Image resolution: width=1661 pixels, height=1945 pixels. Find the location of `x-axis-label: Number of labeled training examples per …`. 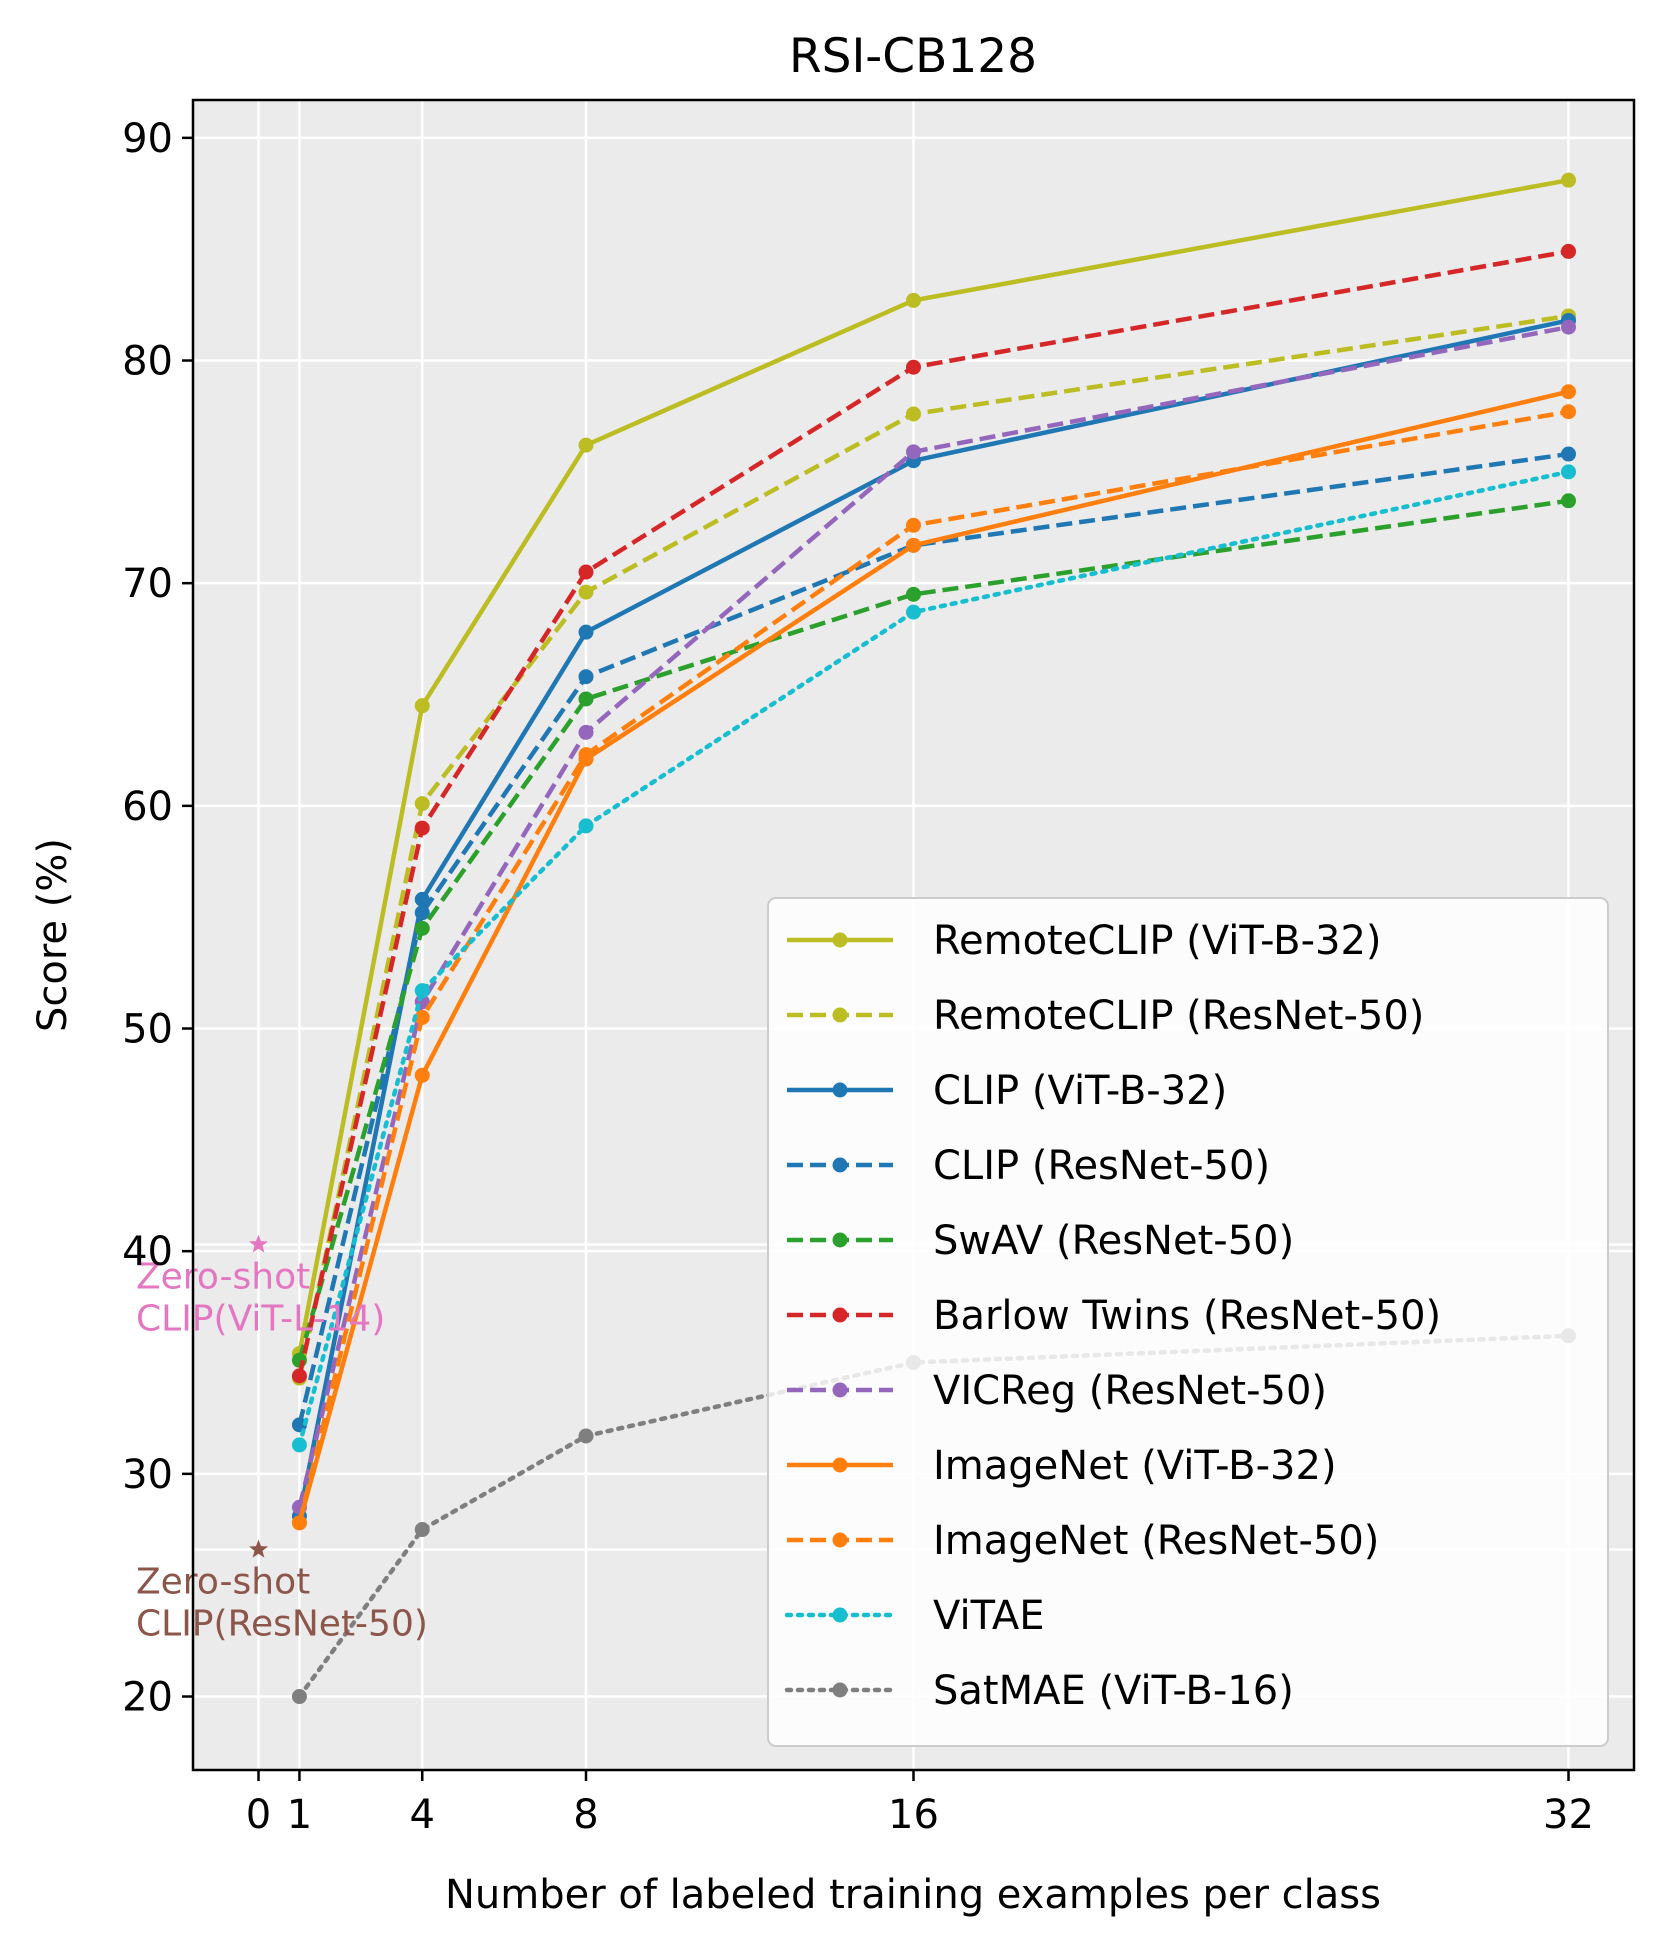

x-axis-label: Number of labeled training examples per … is located at coordinates (913, 1895).